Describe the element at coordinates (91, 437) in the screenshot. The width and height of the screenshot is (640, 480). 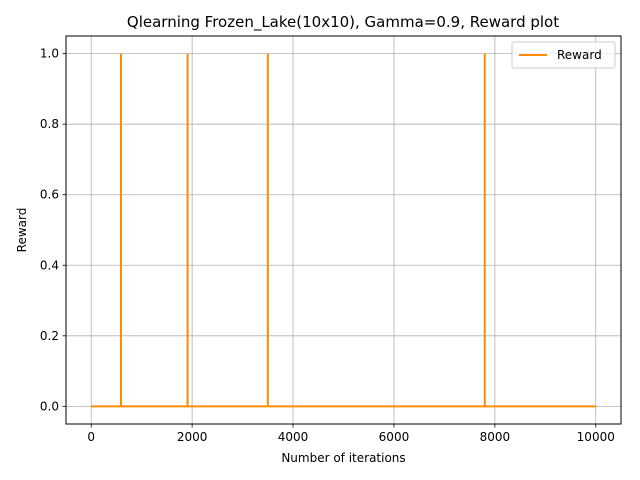
I see `x-tick-label: 0` at that location.